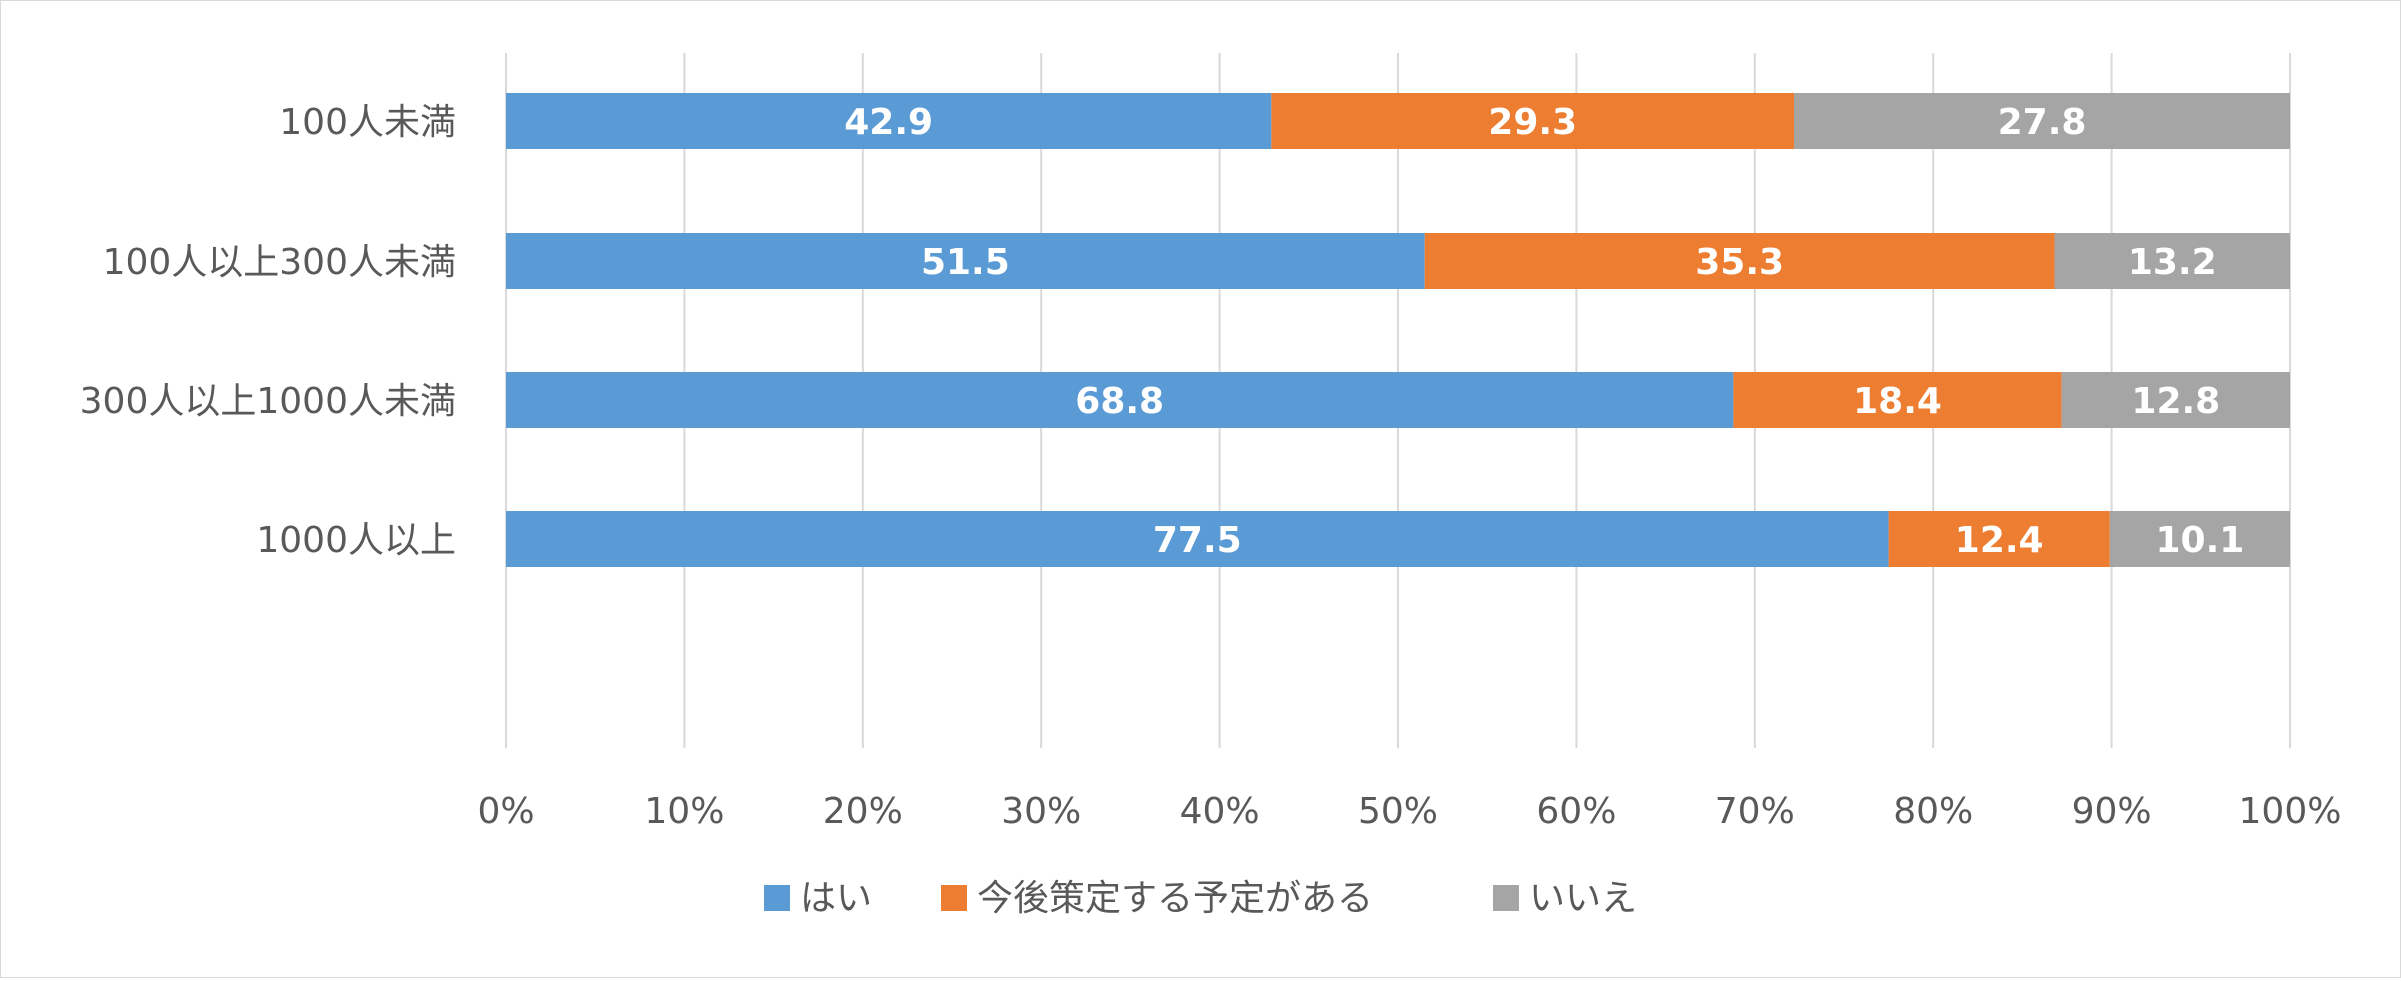 Image resolution: width=2401 pixels, height=981 pixels. I want to click on x-tick-label: 90%, so click(2112, 811).